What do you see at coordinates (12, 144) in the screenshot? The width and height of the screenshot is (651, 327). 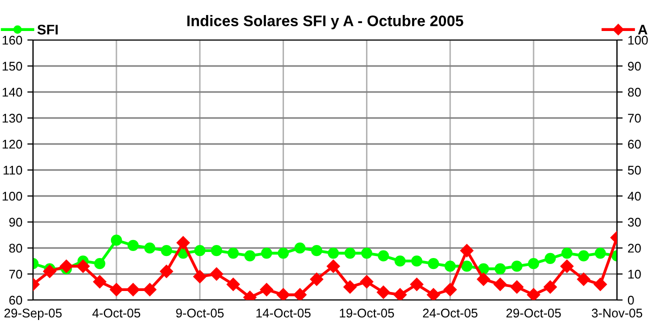 I see `y-tick-label: 120` at bounding box center [12, 144].